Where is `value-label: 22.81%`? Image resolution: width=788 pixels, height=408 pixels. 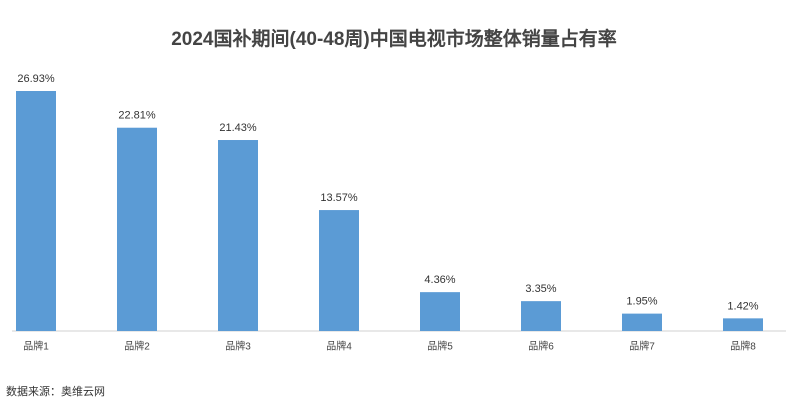 value-label: 22.81% is located at coordinates (137, 116).